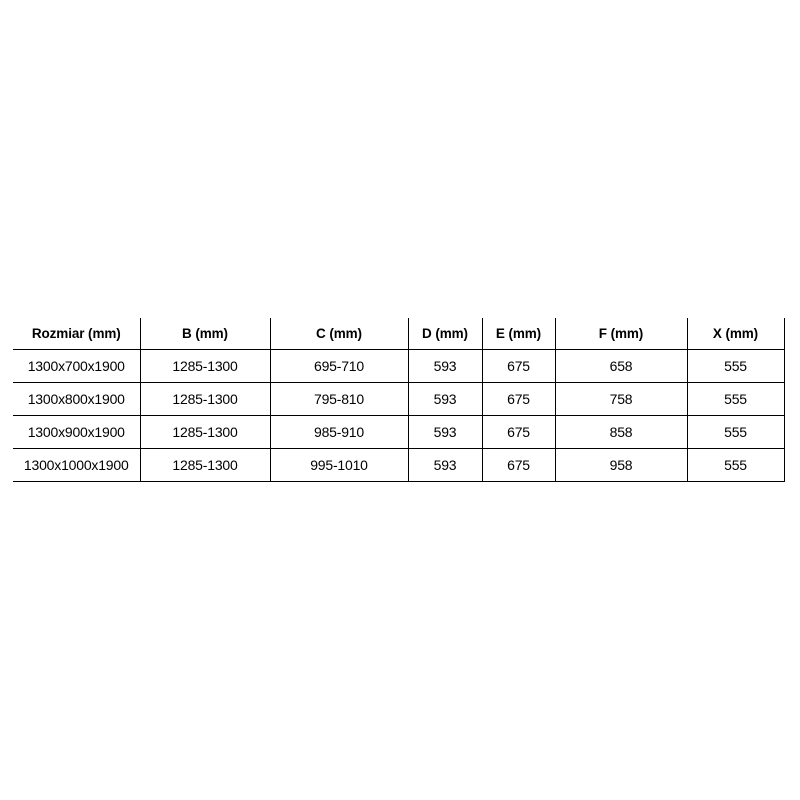  What do you see at coordinates (77, 366) in the screenshot?
I see `cell-rozmiar: 1300x700x1900` at bounding box center [77, 366].